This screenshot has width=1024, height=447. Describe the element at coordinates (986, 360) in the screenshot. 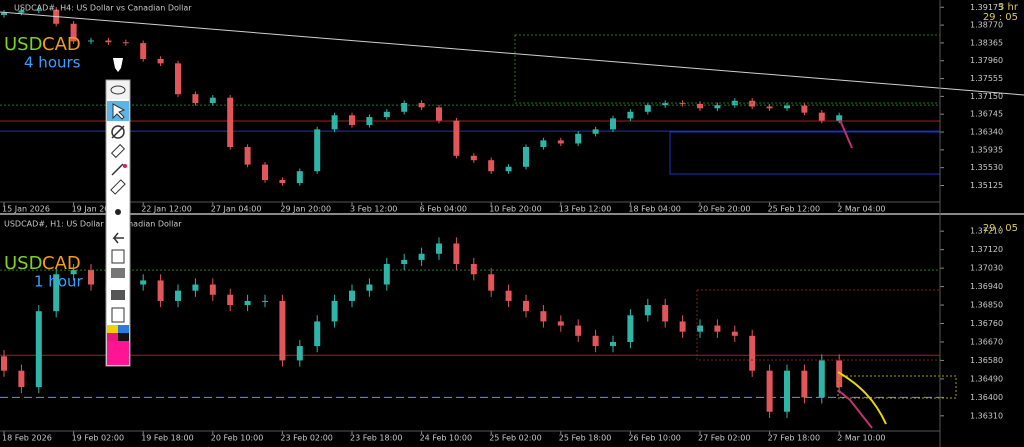

I see `y-tick-label: 1.36580` at that location.